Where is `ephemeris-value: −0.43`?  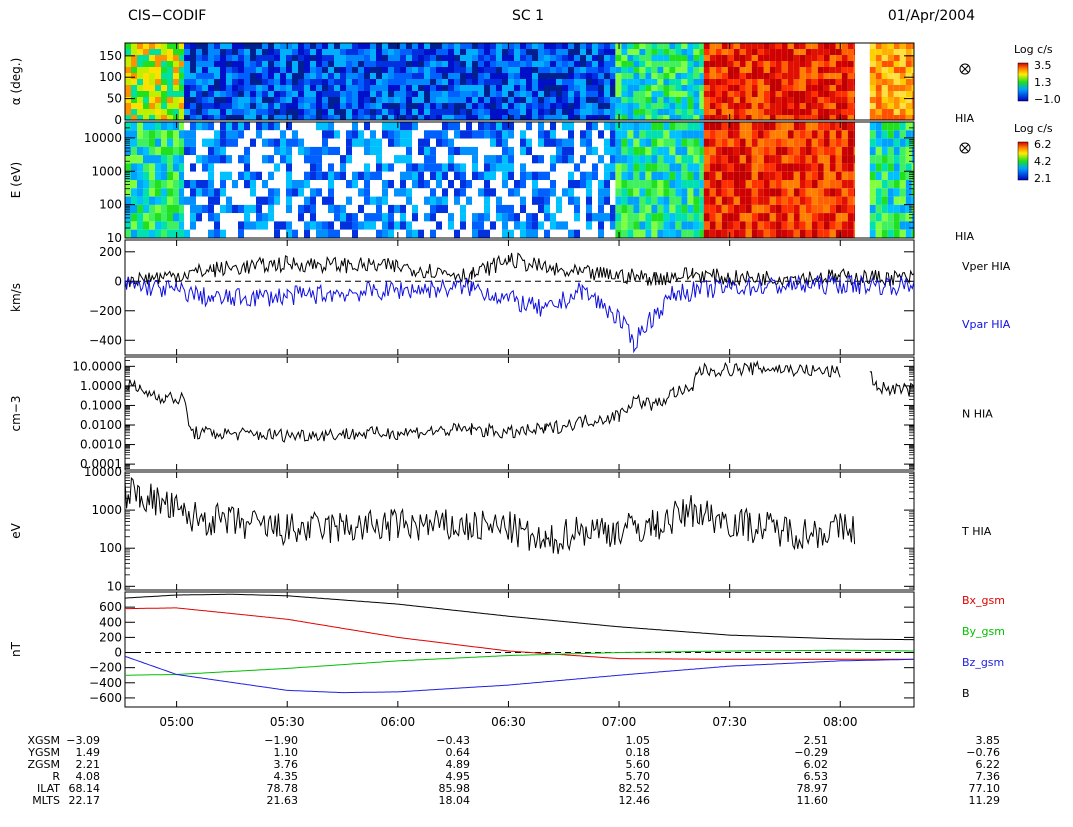 ephemeris-value: −0.43 is located at coordinates (453, 740).